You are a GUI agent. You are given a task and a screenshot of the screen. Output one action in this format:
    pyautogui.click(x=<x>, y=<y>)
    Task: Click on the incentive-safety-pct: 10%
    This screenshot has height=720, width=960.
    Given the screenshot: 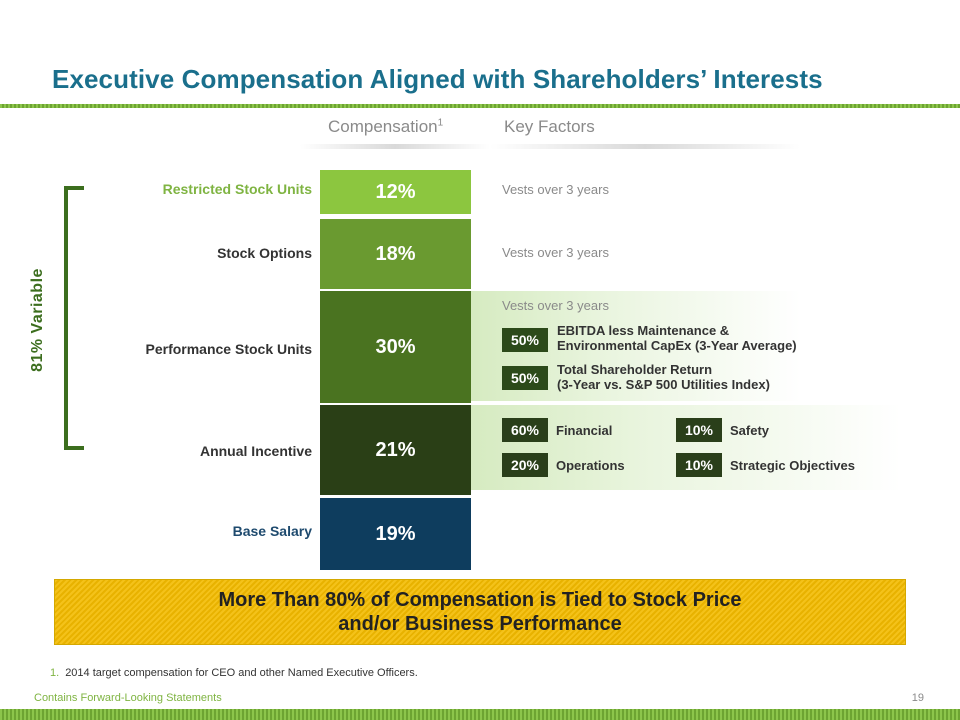 What is the action you would take?
    pyautogui.click(x=699, y=430)
    